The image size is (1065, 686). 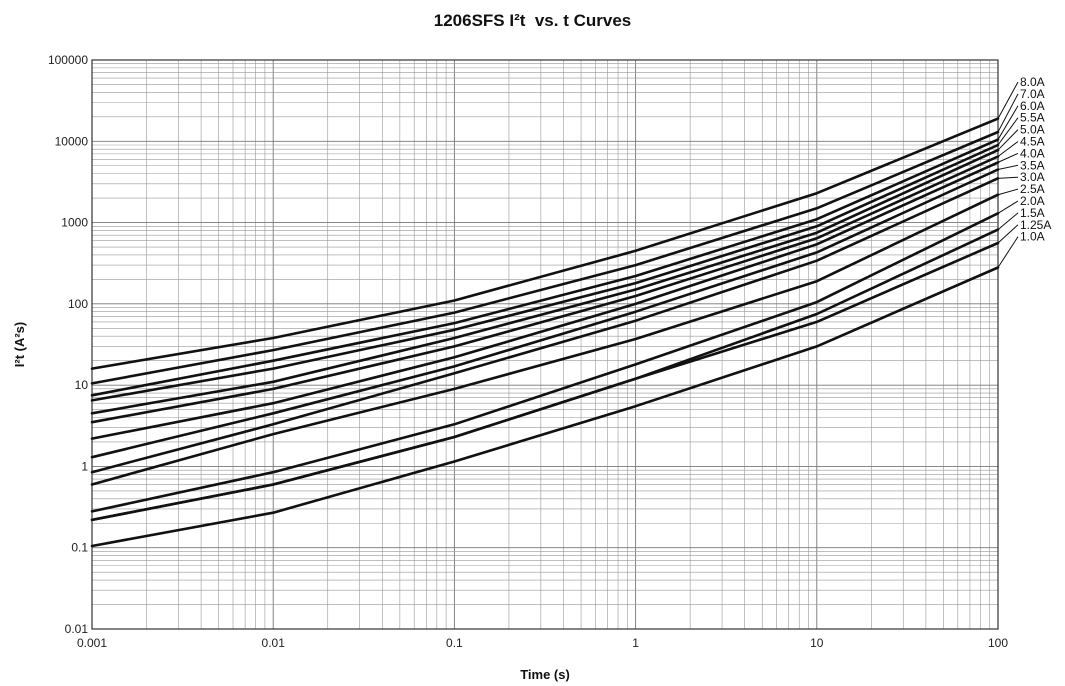 What do you see at coordinates (92, 643) in the screenshot?
I see `x-tick-label: 0.001` at bounding box center [92, 643].